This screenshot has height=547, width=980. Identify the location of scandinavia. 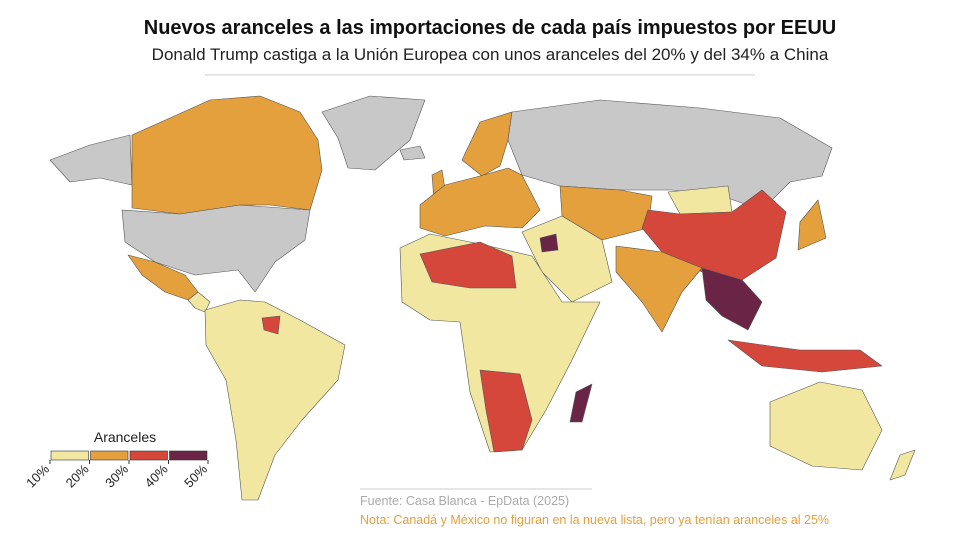
(487, 144).